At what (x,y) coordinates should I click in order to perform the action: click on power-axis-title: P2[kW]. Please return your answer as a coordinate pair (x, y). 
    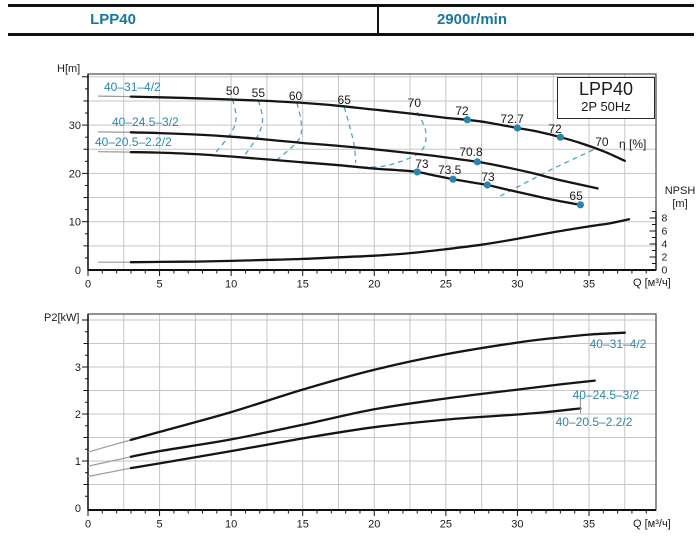
    Looking at the image, I should click on (62, 318).